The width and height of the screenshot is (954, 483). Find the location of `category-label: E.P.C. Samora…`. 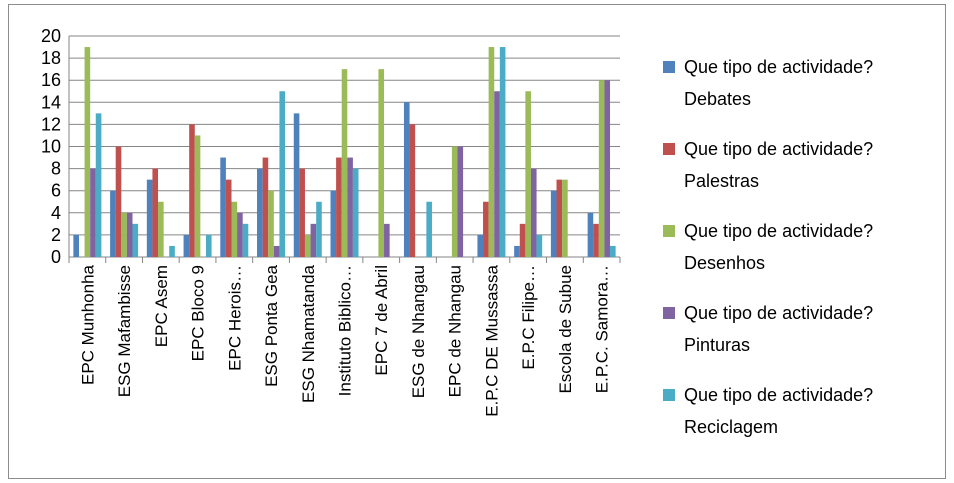

category-label: E.P.C. Samora… is located at coordinates (602, 329).